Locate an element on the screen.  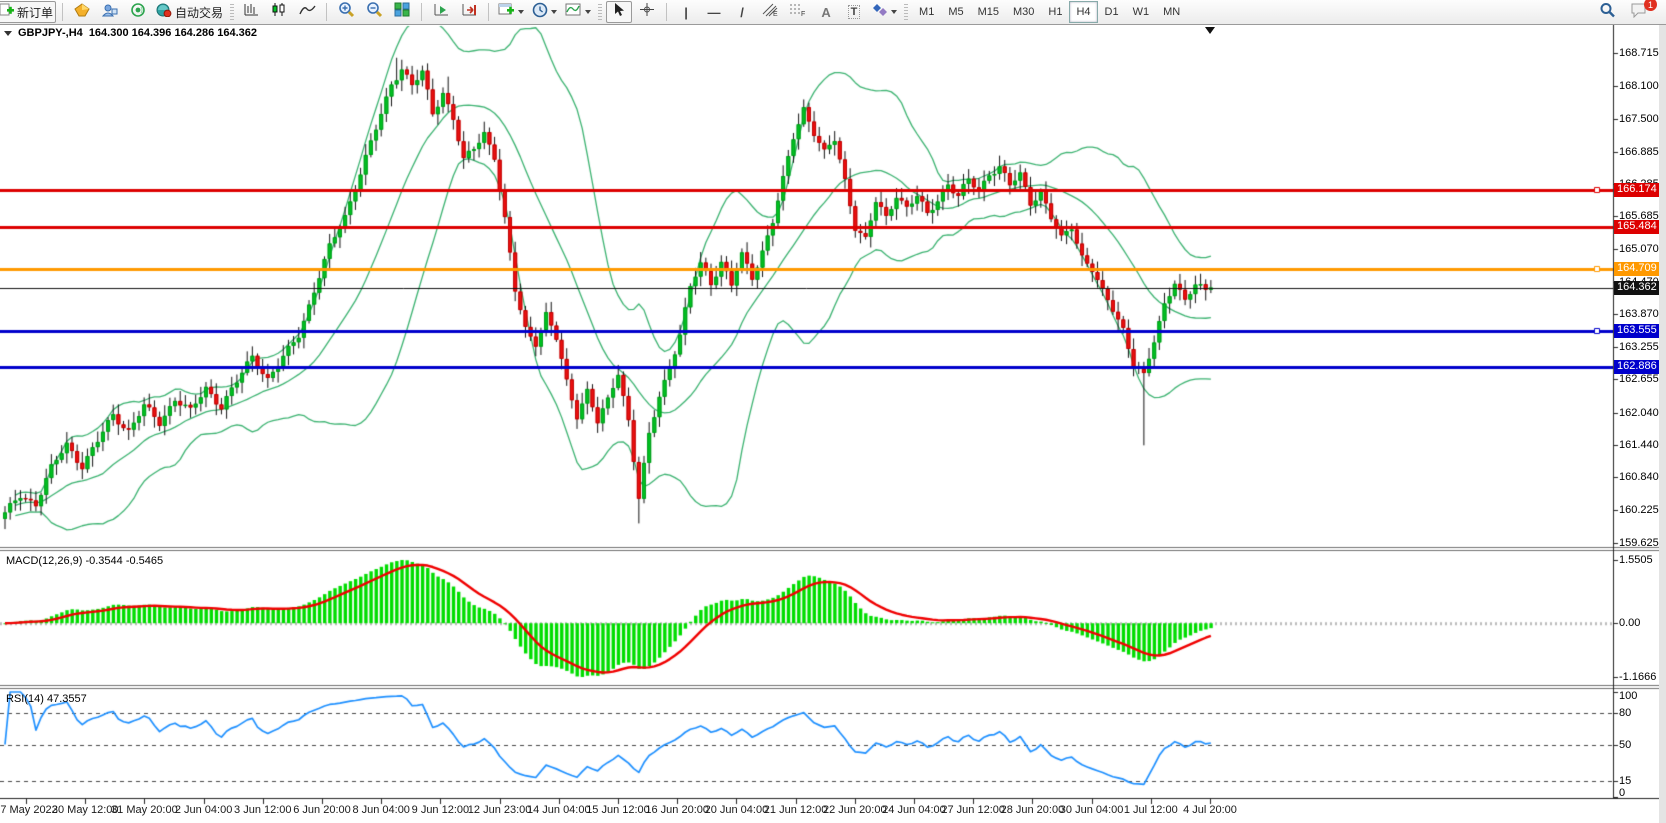
time-axis-label: 31 May 20:00 is located at coordinates (144, 810).